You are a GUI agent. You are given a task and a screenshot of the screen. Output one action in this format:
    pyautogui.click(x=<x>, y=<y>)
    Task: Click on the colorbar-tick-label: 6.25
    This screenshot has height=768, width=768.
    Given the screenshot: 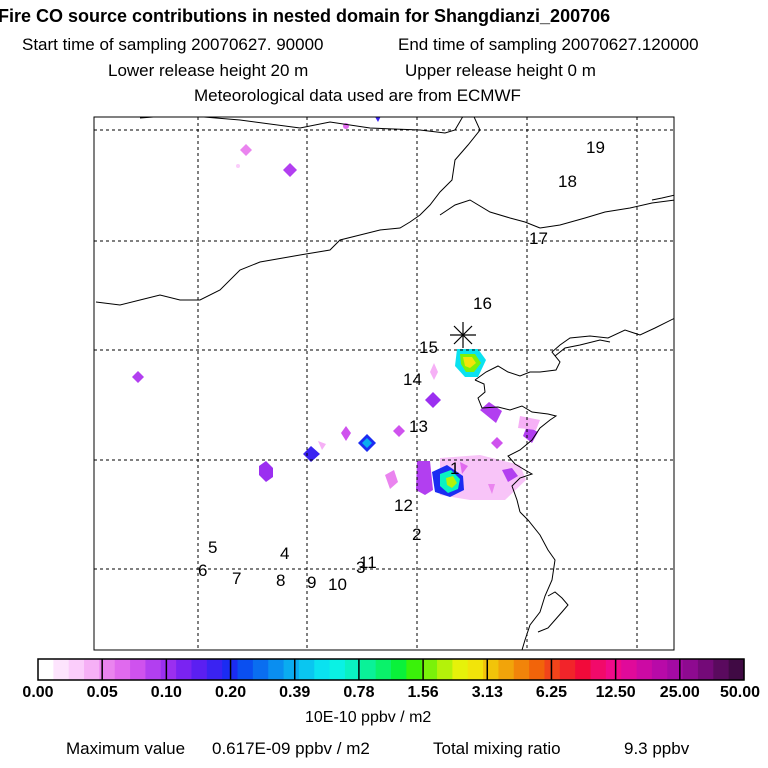 What is the action you would take?
    pyautogui.click(x=551, y=692)
    